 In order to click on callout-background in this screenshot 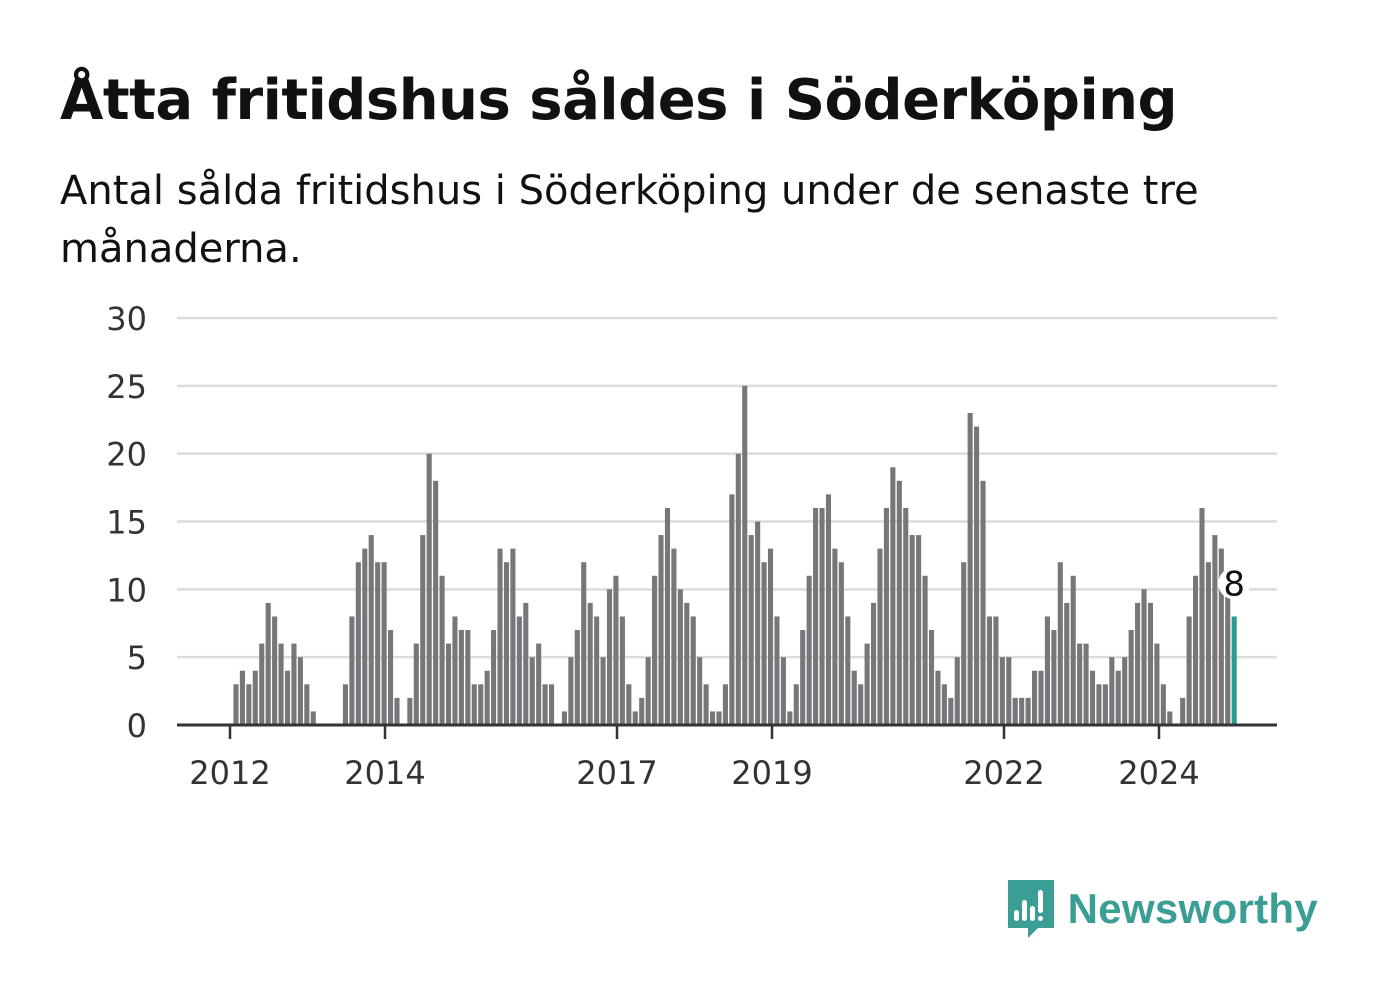, I will do `click(1234, 583)`.